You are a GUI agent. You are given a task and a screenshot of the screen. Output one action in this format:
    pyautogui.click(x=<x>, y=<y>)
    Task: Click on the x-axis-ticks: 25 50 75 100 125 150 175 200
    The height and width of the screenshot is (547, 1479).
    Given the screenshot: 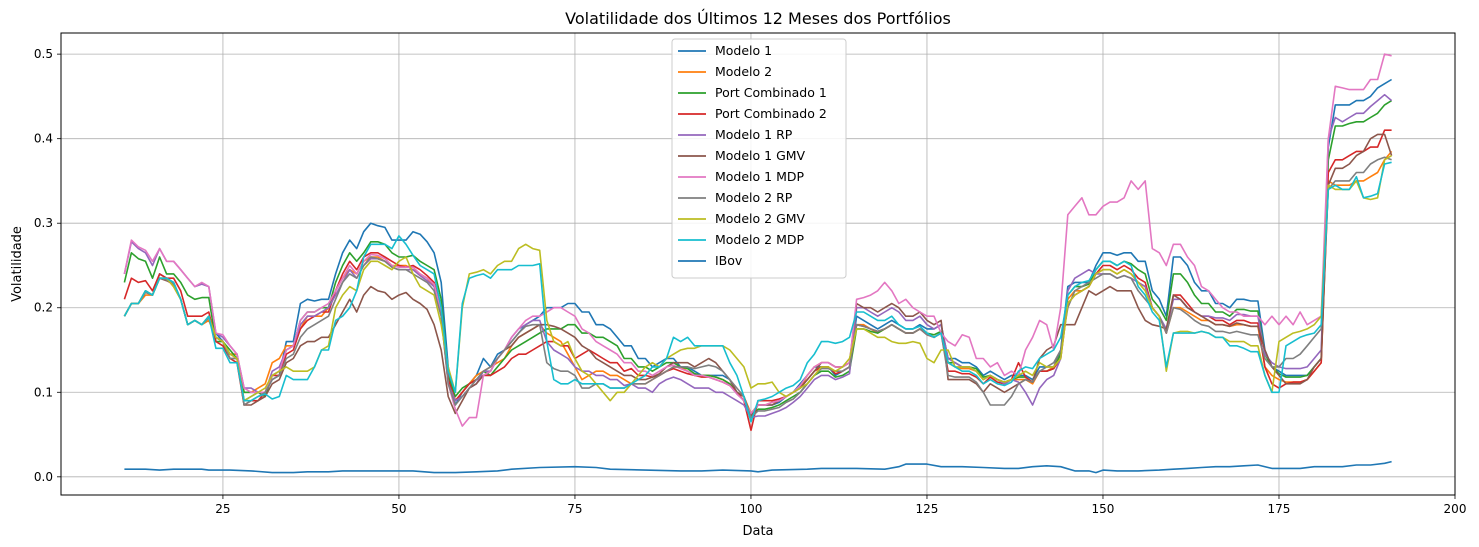 What is the action you would take?
    pyautogui.click(x=840, y=505)
    